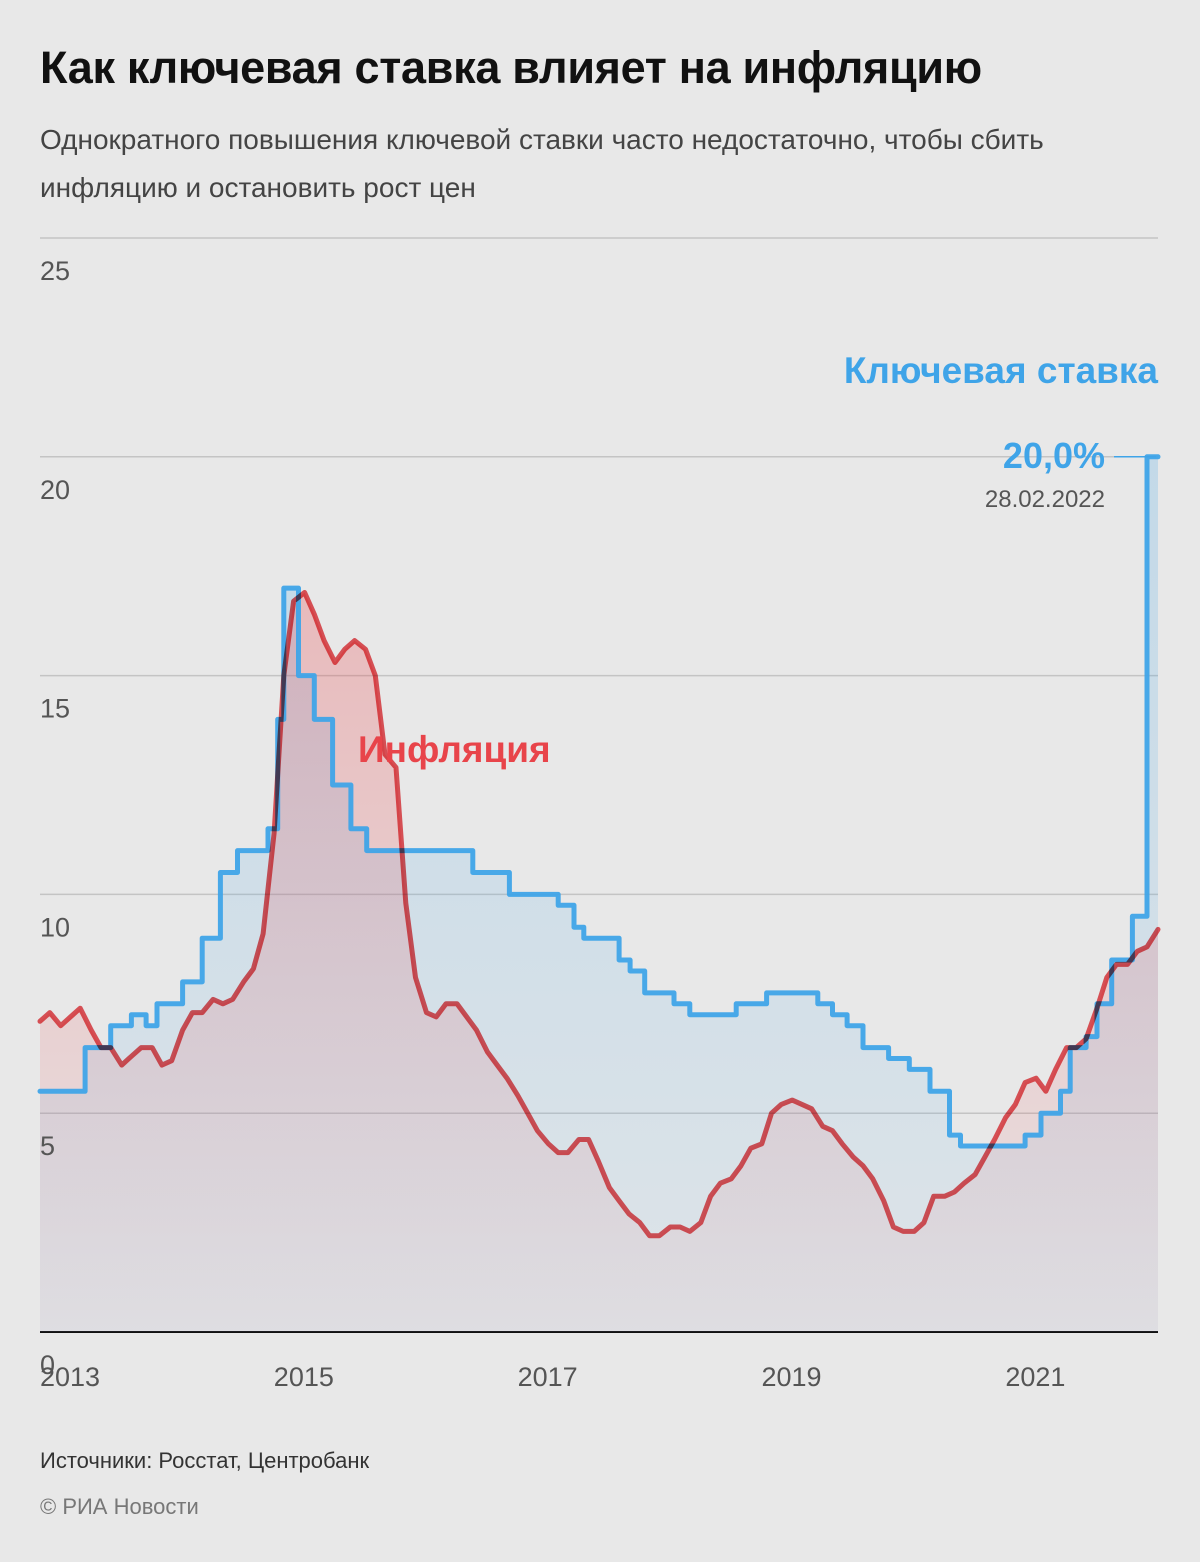  What do you see at coordinates (1001, 370) in the screenshot?
I see `key-rate-label: Ключевая ставка` at bounding box center [1001, 370].